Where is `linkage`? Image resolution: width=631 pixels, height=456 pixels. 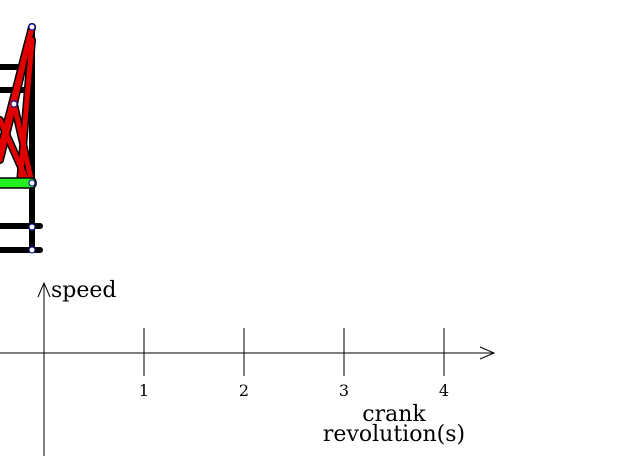 linkage is located at coordinates (21, 138).